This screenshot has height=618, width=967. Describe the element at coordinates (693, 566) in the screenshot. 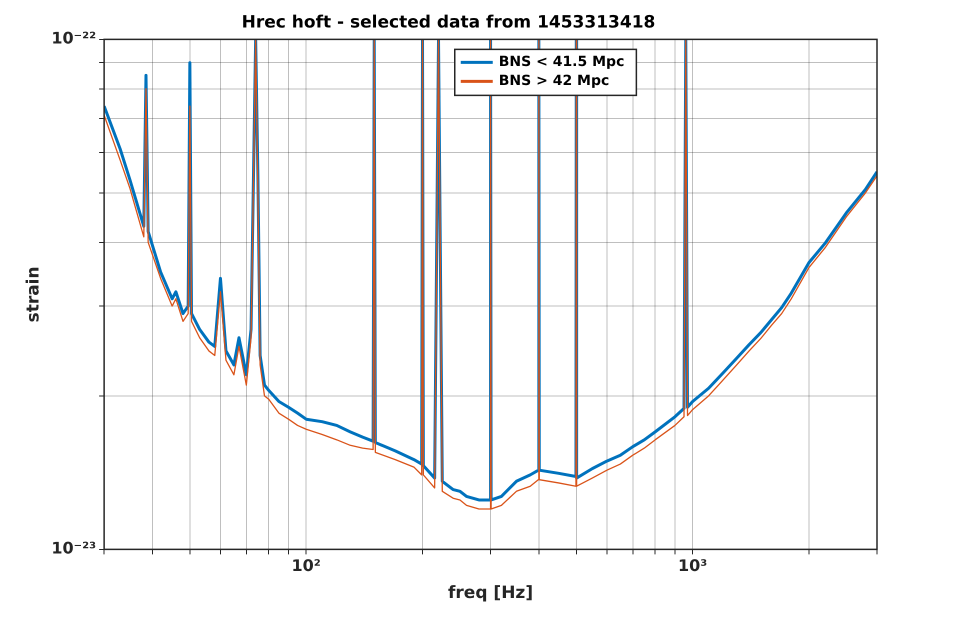

I see `x-tick-label: 10³` at that location.